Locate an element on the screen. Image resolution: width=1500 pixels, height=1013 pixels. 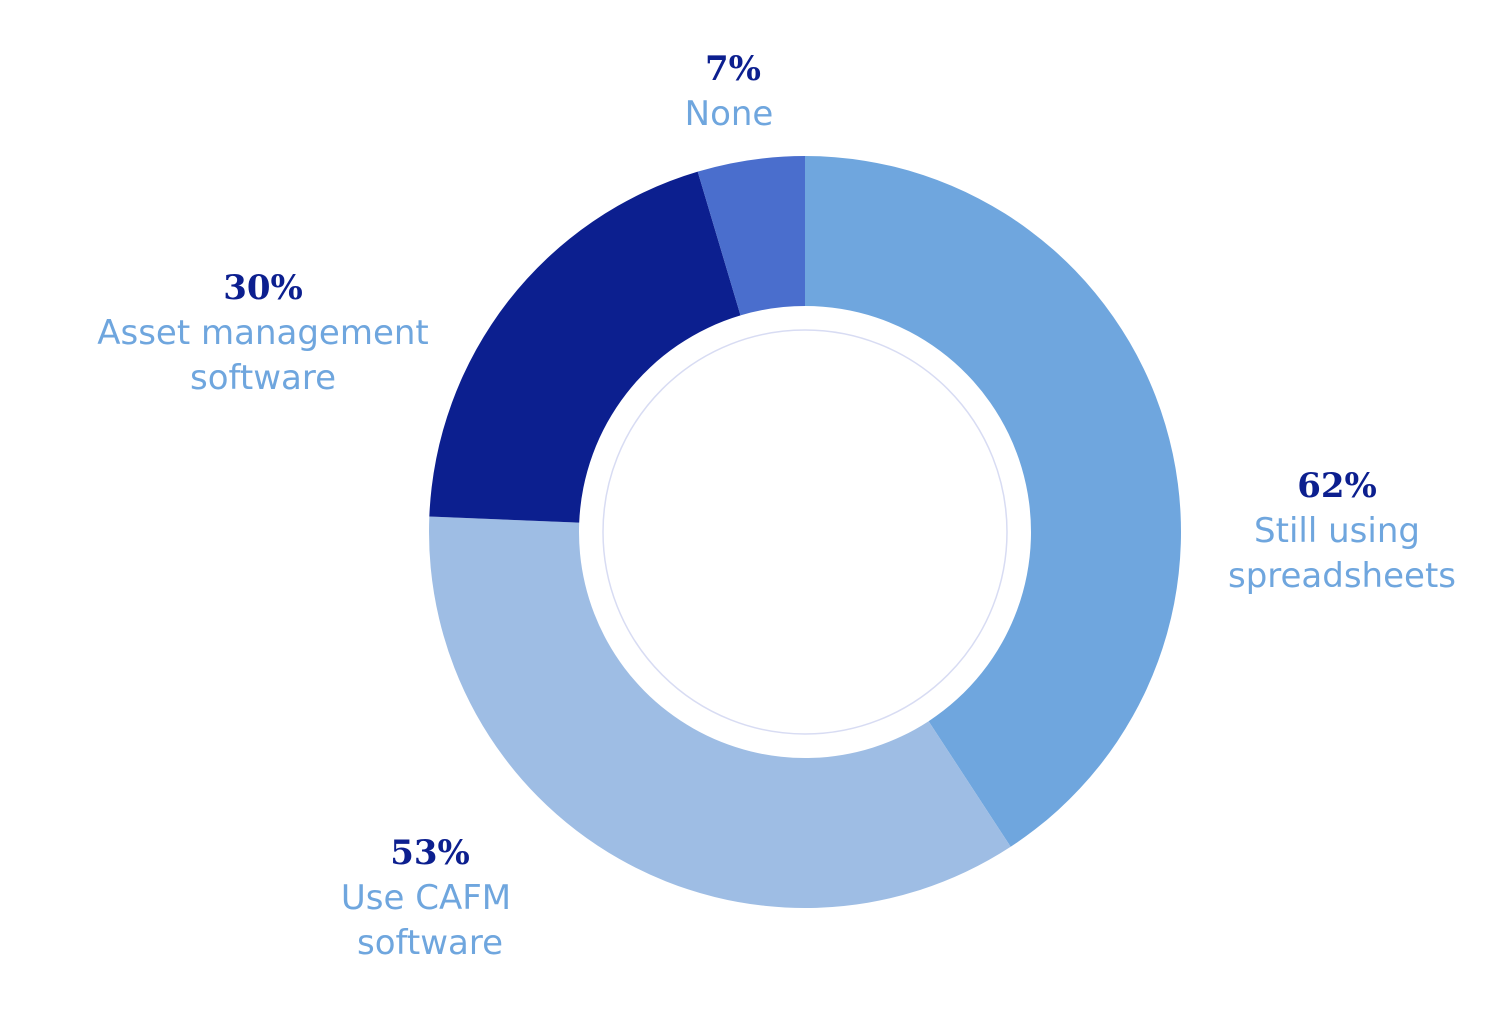
slice-category-label: Still using is located at coordinates (1337, 531).